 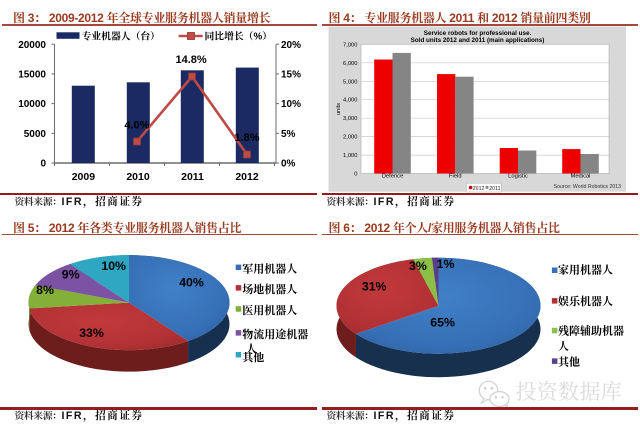 What do you see at coordinates (291, 75) in the screenshot?
I see `svg-text: 15%` at bounding box center [291, 75].